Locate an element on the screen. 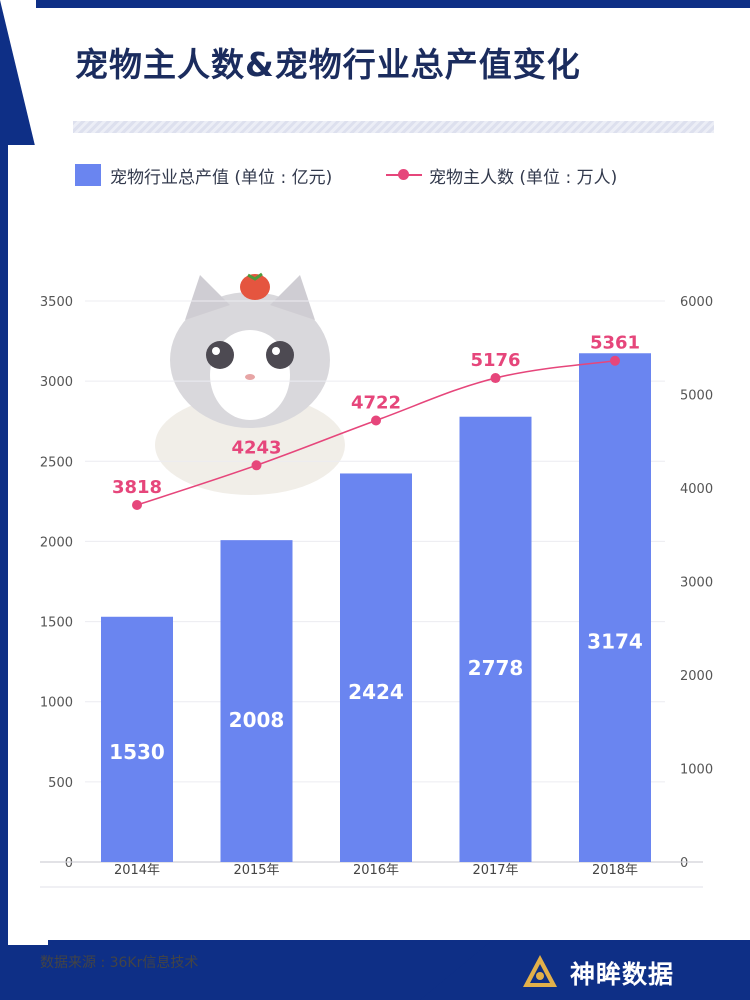  x-tick-label: 2015年 is located at coordinates (256, 870).